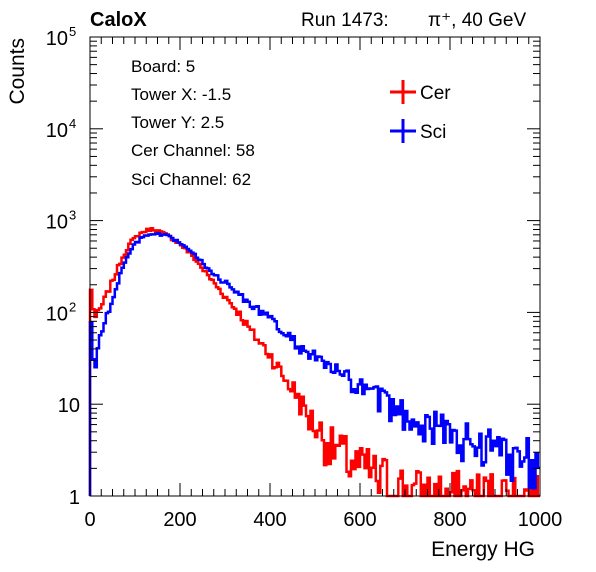 Image resolution: width=596 pixels, height=572 pixels. What do you see at coordinates (418, 131) in the screenshot?
I see `legend-item-sci: Sci` at bounding box center [418, 131].